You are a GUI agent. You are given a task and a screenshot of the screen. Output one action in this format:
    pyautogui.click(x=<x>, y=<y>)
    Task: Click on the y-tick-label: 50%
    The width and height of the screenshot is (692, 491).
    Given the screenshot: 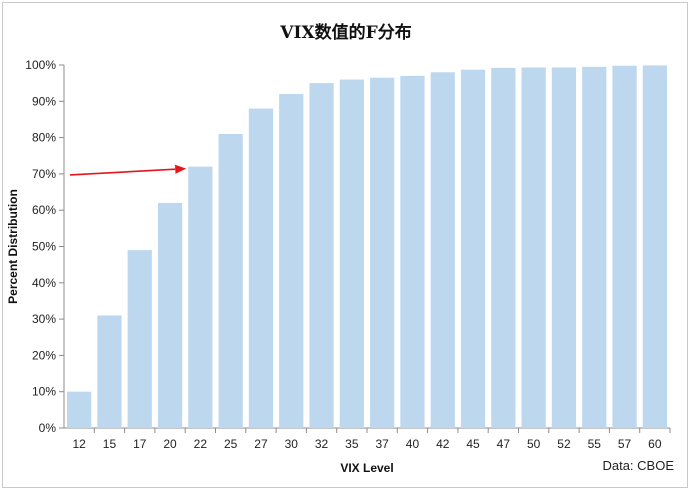 What is the action you would take?
    pyautogui.click(x=44, y=247)
    